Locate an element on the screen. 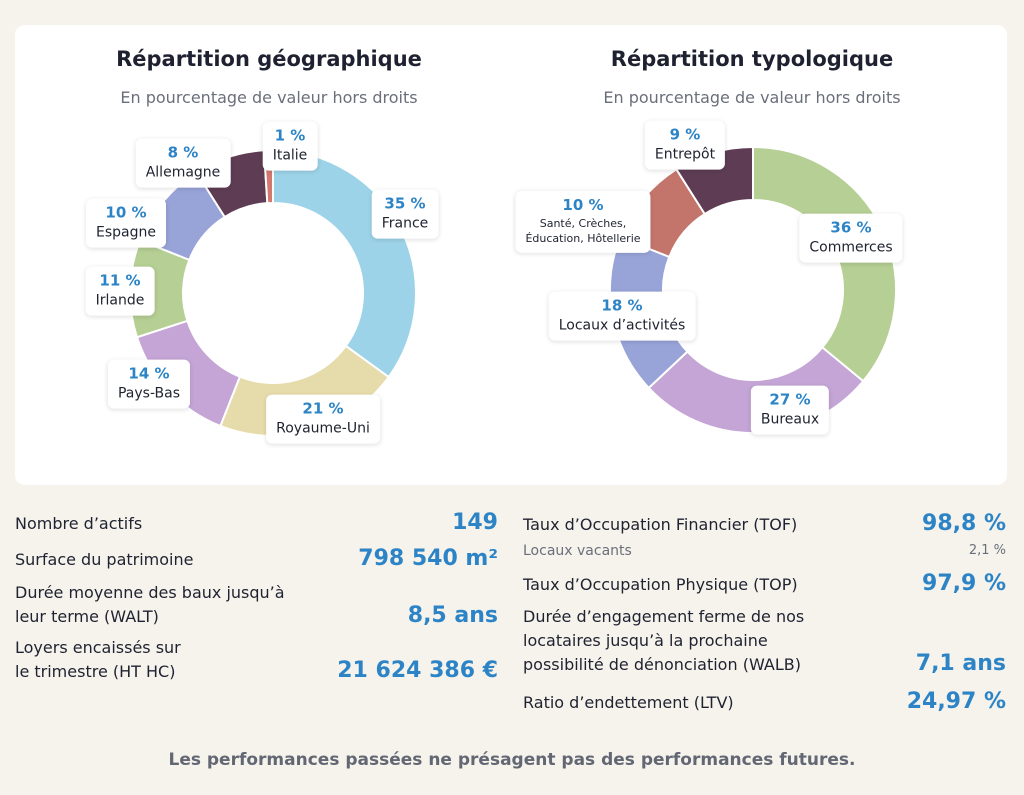 This screenshot has height=795, width=1024. kpi-value: 7,1 ans is located at coordinates (960, 663).